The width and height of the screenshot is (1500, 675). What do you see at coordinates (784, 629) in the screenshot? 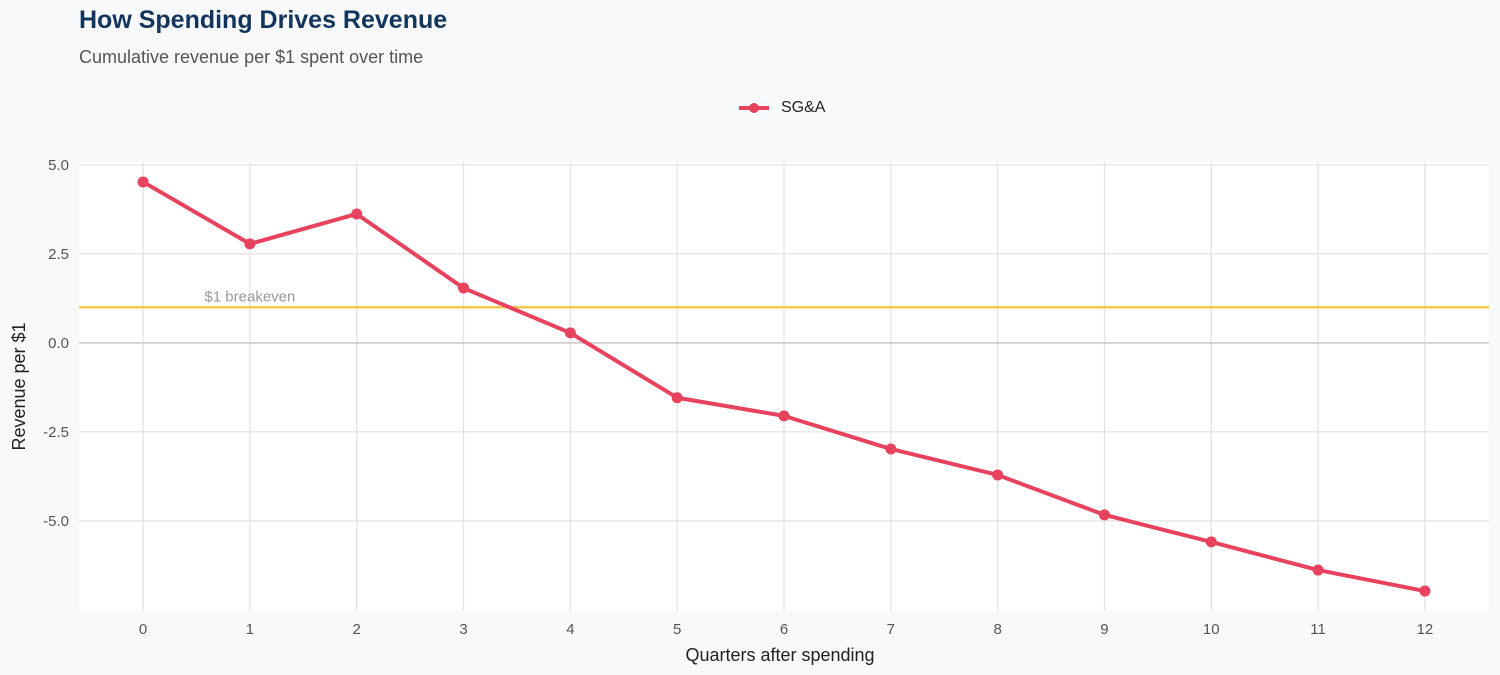
I see `x-tick-label: 6` at bounding box center [784, 629].